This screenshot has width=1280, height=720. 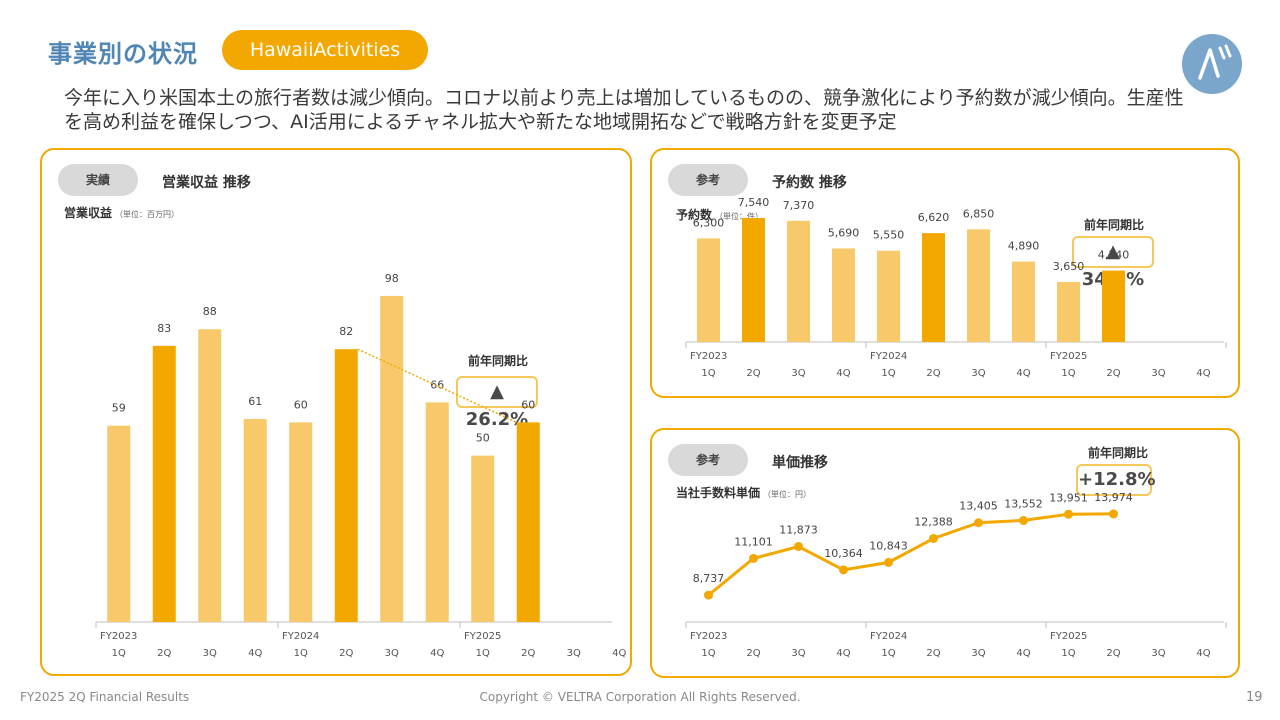 I want to click on bar-value-label: 6,300, so click(x=709, y=222).